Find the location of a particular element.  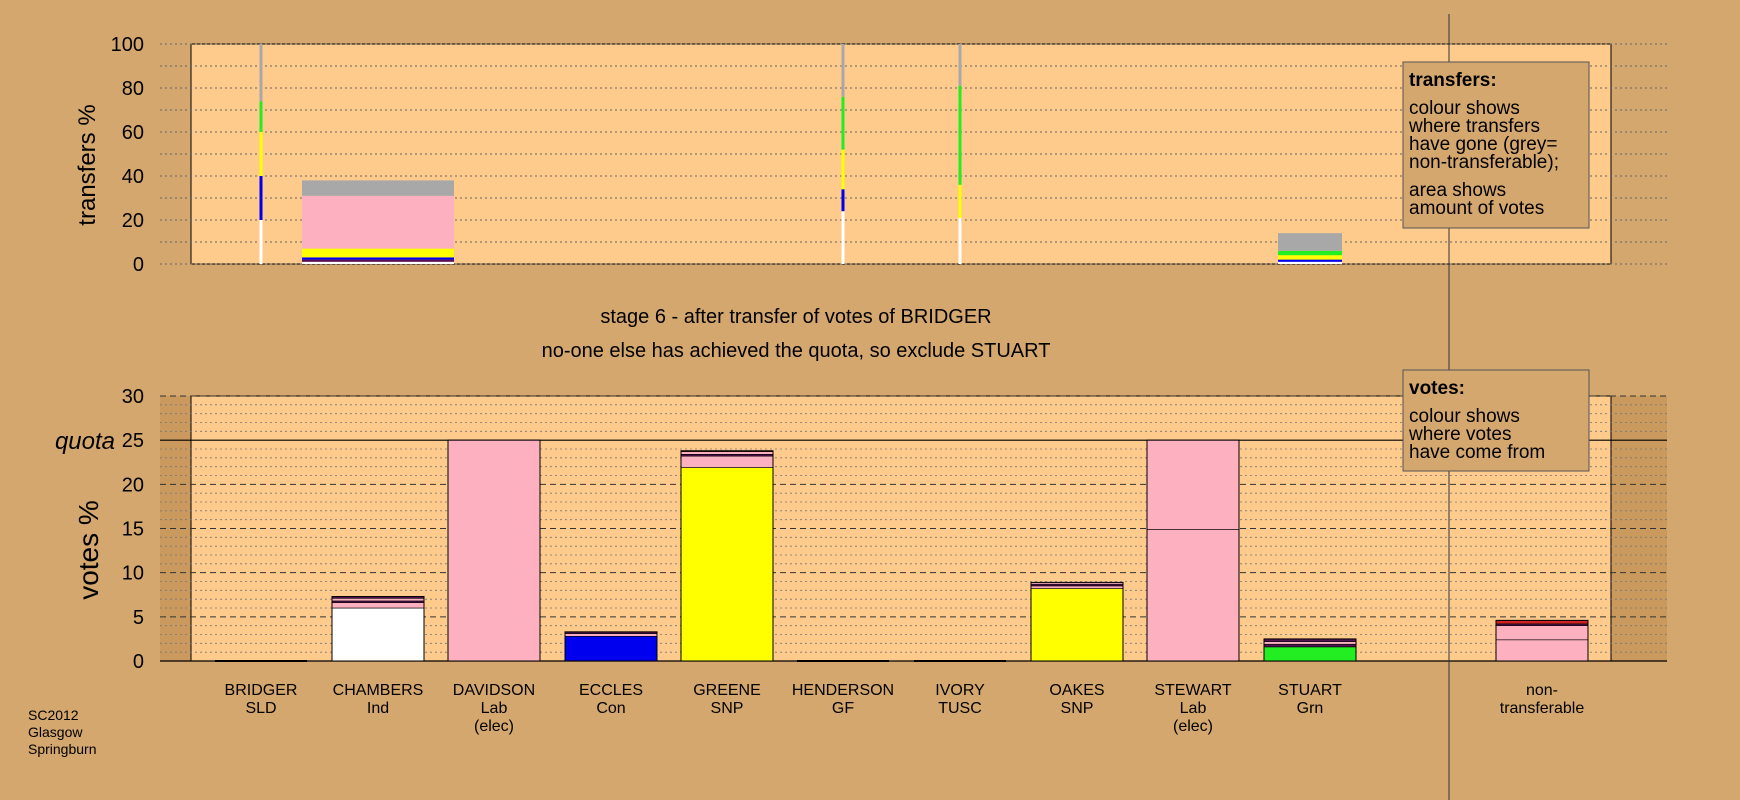

votes-y-tick-label: 30 is located at coordinates (133, 397).